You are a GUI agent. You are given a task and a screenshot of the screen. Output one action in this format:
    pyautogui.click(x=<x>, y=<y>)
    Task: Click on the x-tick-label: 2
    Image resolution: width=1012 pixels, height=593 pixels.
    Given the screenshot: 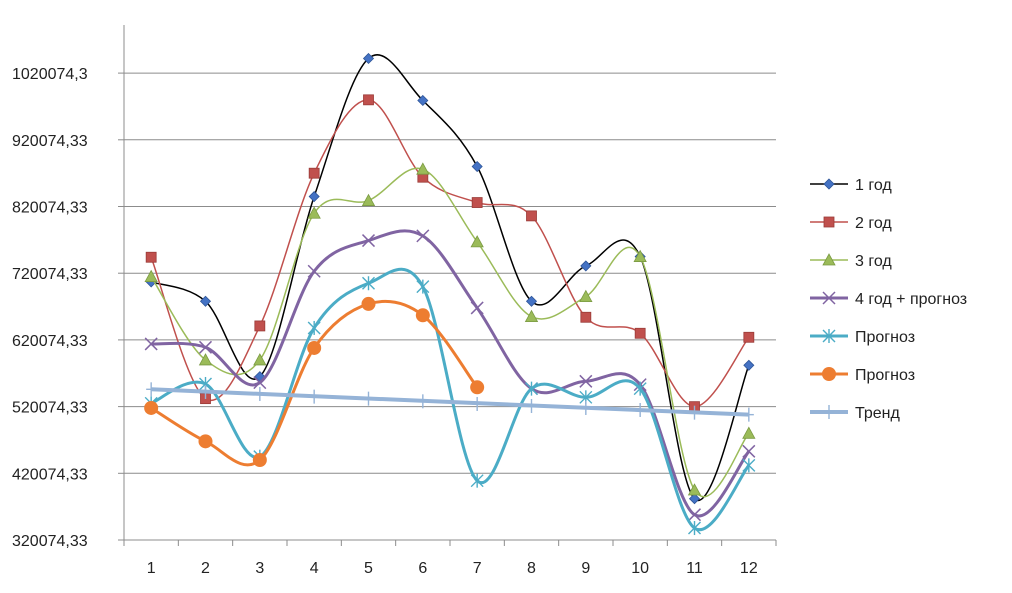 What is the action you would take?
    pyautogui.click(x=205, y=568)
    